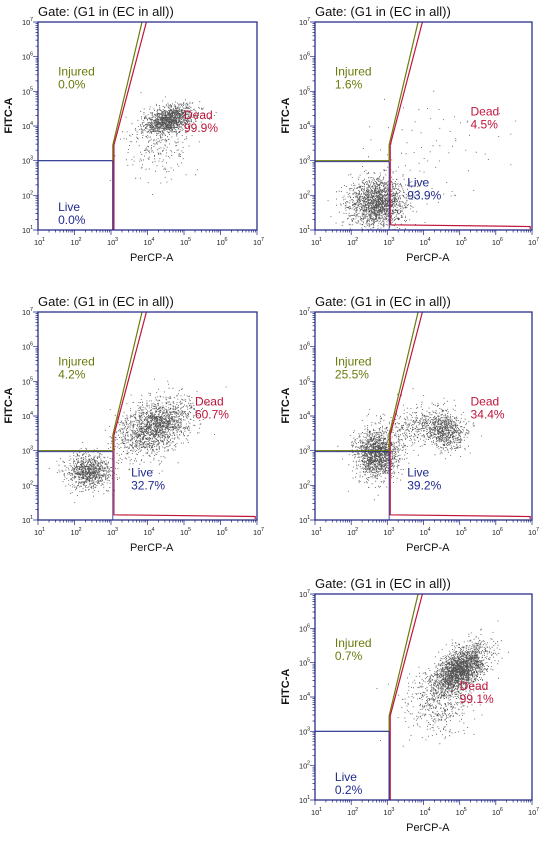  I want to click on y-tick-exponent: 5, so click(31, 89).